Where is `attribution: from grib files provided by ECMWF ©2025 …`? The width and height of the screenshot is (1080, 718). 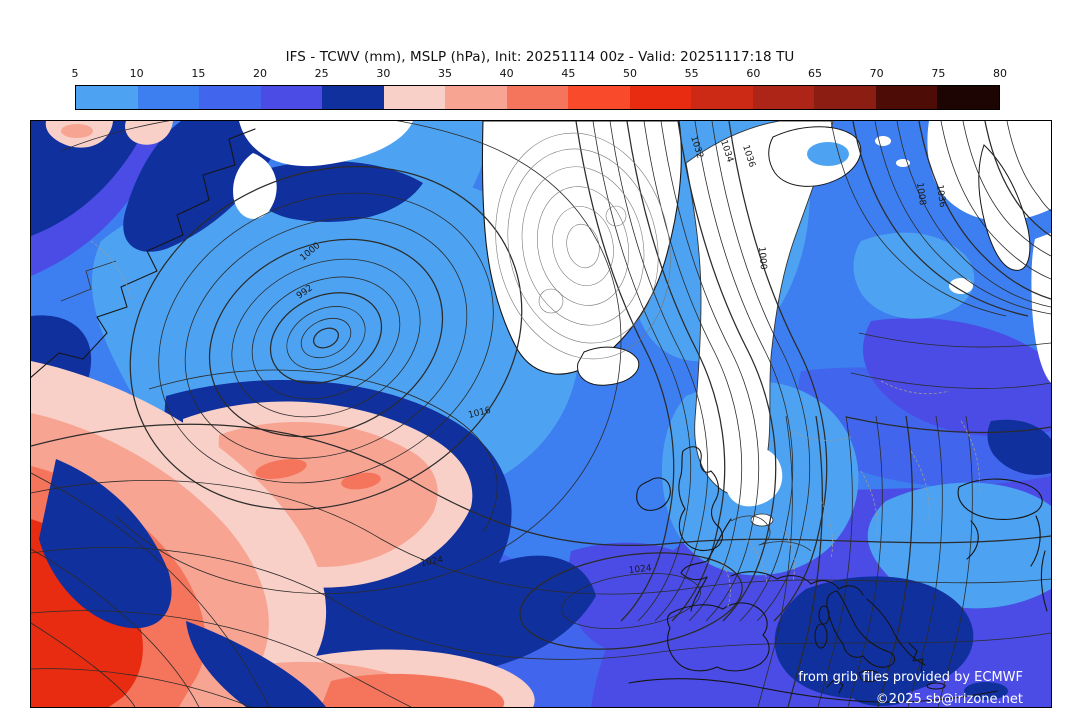 attribution: from grib files provided by ECMWF ©2025 … is located at coordinates (910, 688).